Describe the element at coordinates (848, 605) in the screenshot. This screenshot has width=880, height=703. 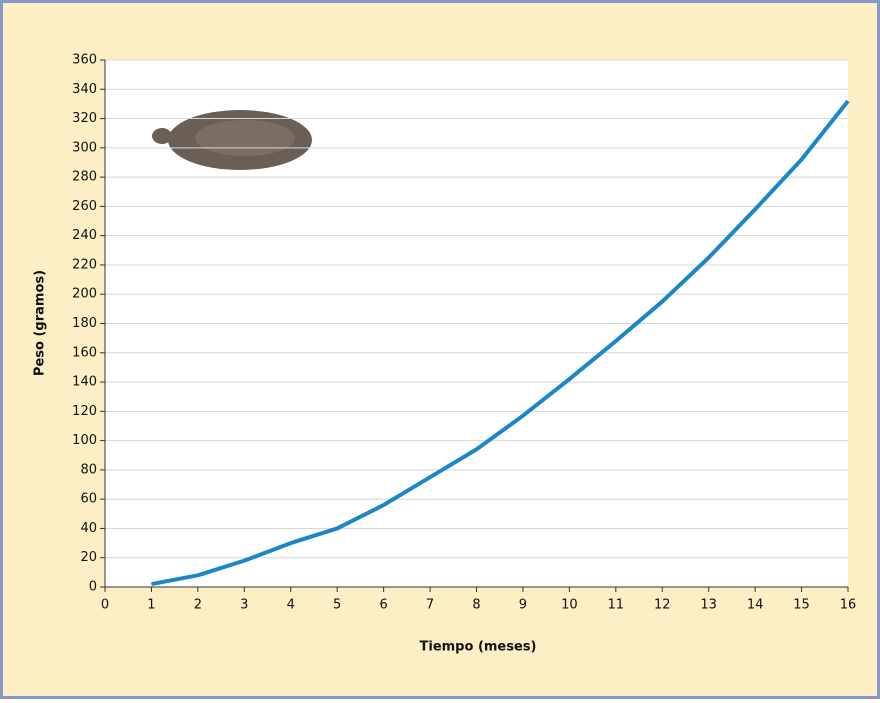
I see `x-tick-label: 16` at that location.